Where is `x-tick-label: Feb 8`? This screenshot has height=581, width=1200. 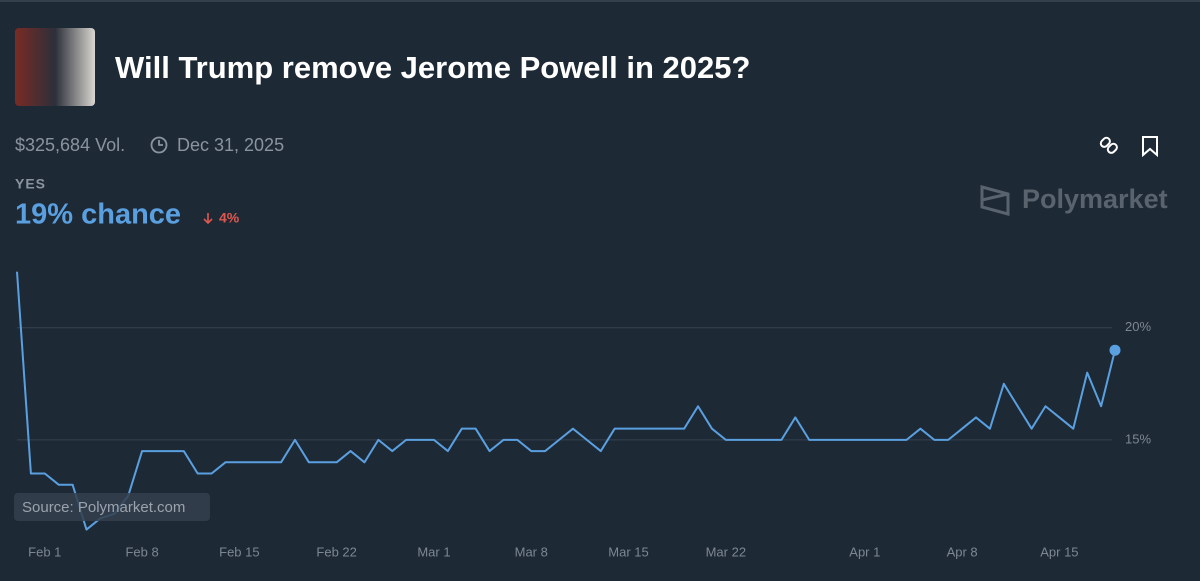 x-tick-label: Feb 8 is located at coordinates (141, 551).